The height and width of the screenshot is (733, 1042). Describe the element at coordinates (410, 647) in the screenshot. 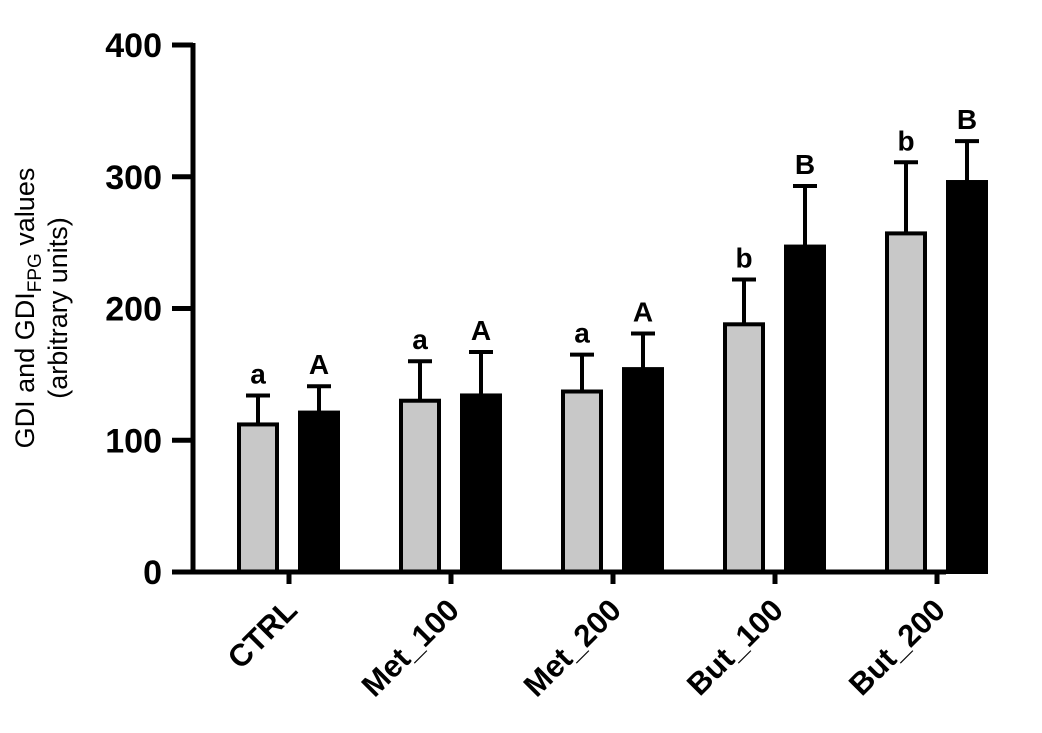

I see `x-tick-label: Met_100` at that location.